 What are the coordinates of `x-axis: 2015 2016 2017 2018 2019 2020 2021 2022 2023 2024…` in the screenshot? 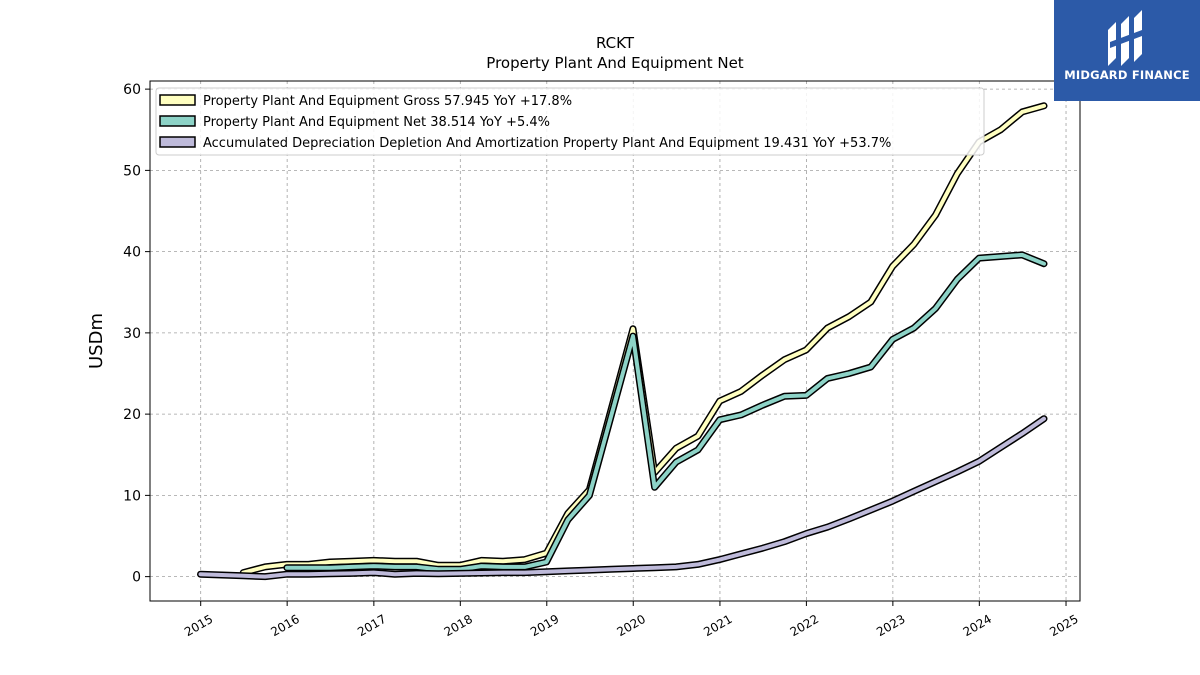 It's located at (631, 620).